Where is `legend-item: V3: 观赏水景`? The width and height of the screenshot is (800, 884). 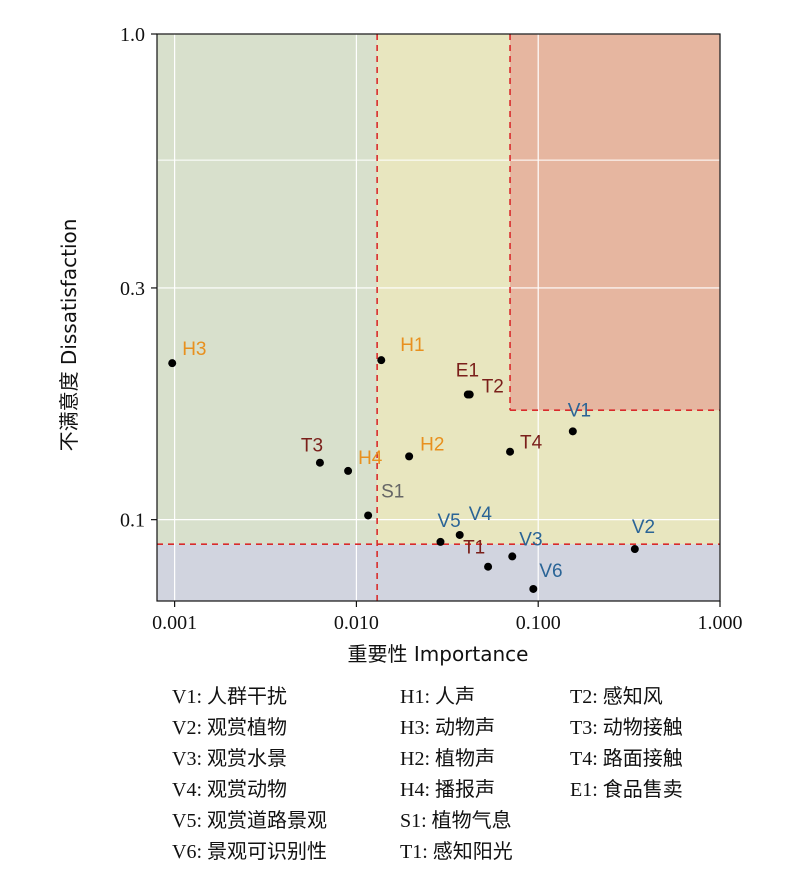
legend-item: V3: 观赏水景 is located at coordinates (229, 759).